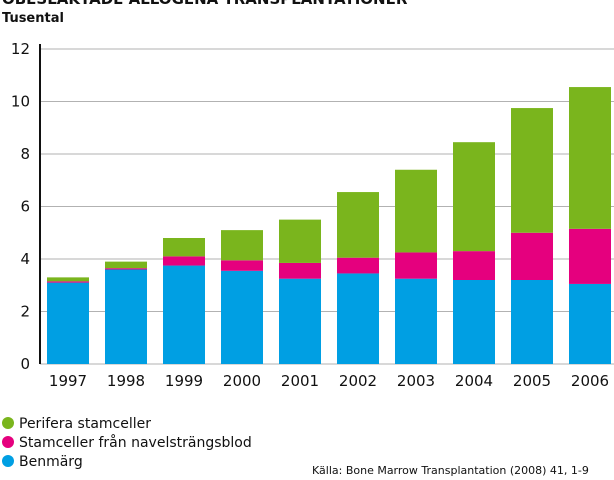 This screenshot has height=480, width=614. Describe the element at coordinates (126, 381) in the screenshot. I see `x-tick-label: 1998` at that location.